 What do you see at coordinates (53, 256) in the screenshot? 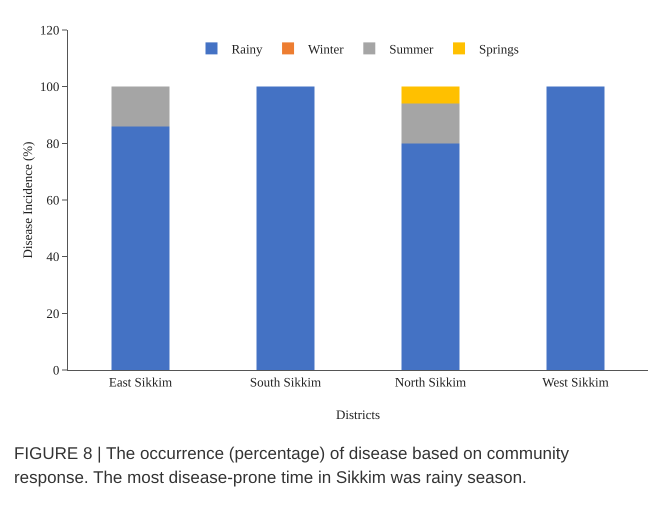
I see `y-tick-label: 40` at bounding box center [53, 256].